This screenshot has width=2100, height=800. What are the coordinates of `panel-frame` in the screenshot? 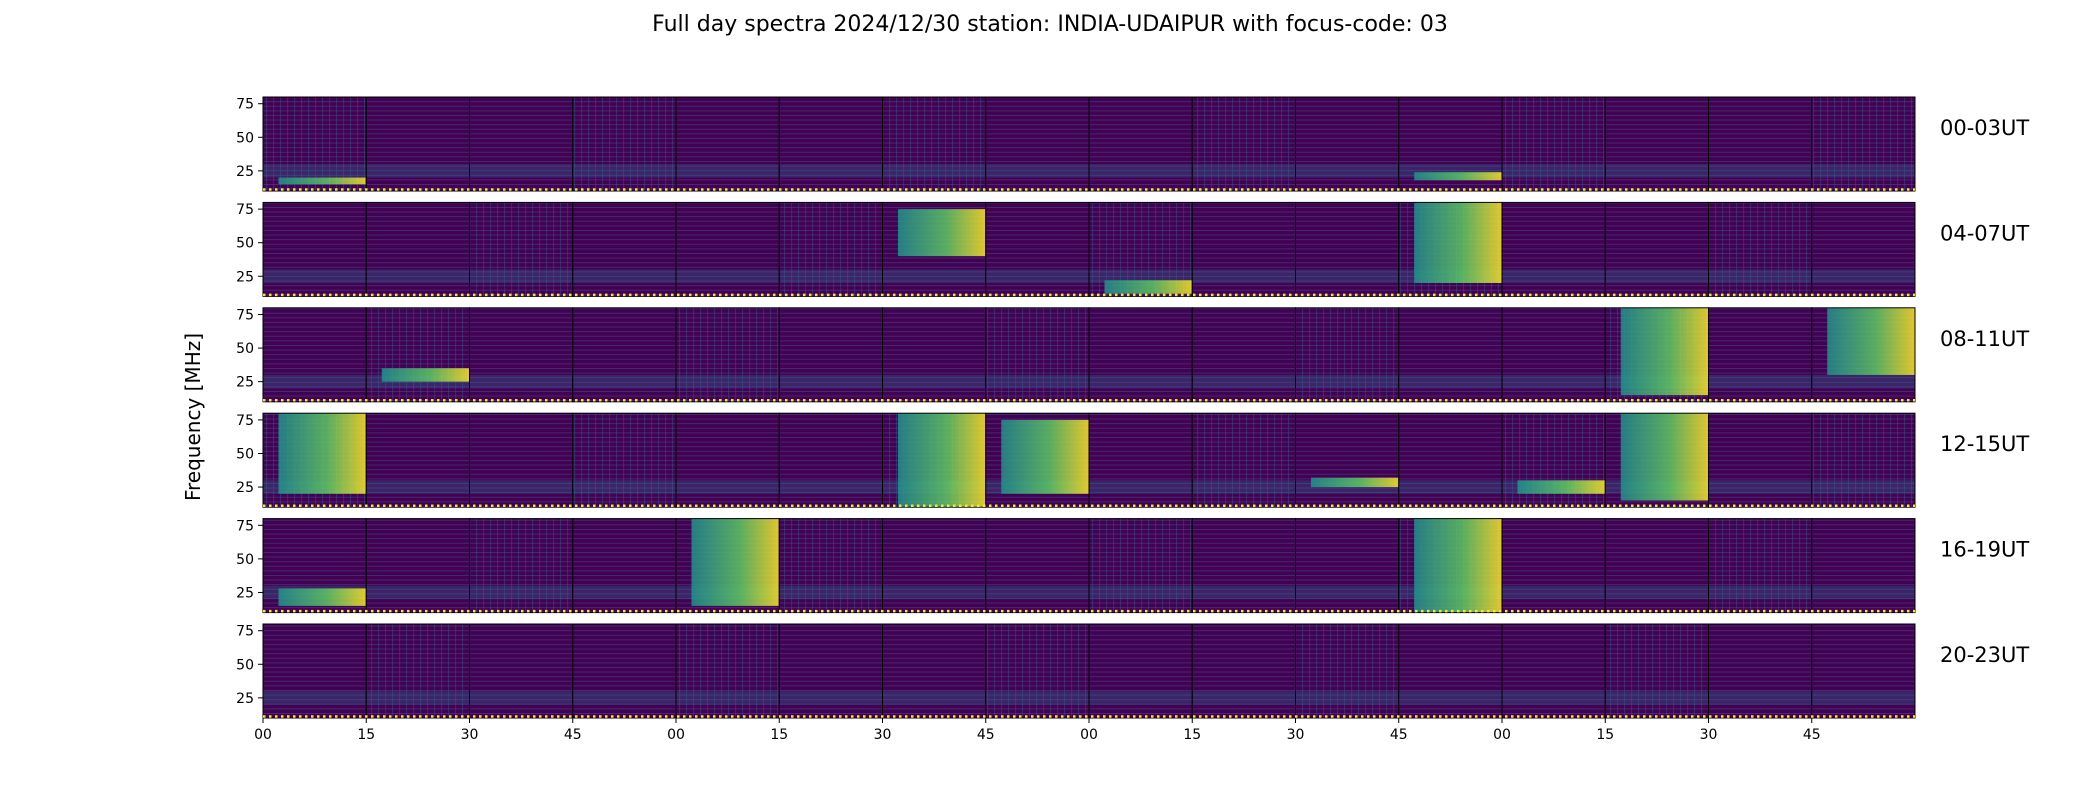 It's located at (1863, 566).